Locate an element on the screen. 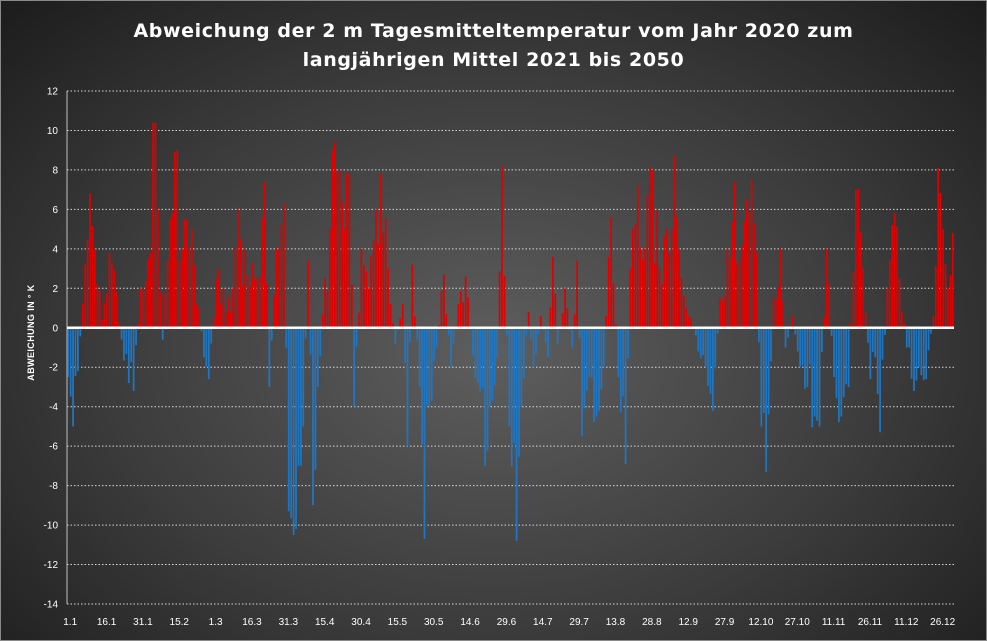  y-tick-label: -4 is located at coordinates (53, 407).